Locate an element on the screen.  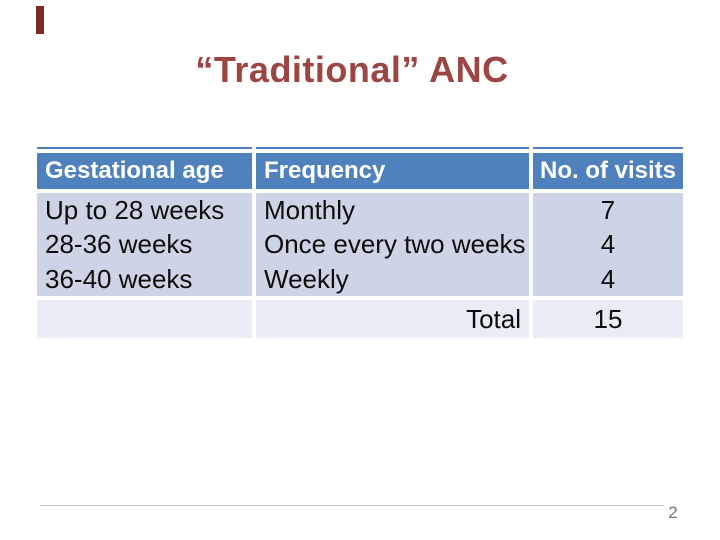
gestational-age-value: 28-36 weeks is located at coordinates (119, 244).